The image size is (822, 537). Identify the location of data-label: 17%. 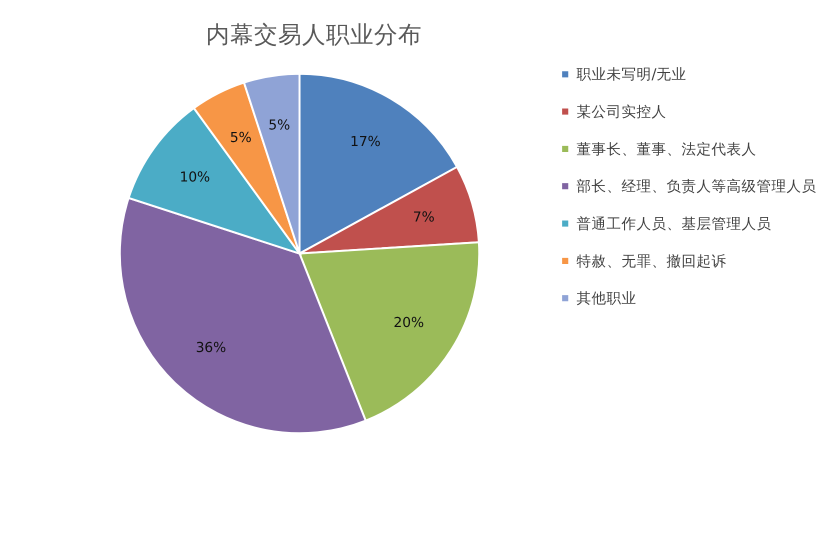
(365, 142).